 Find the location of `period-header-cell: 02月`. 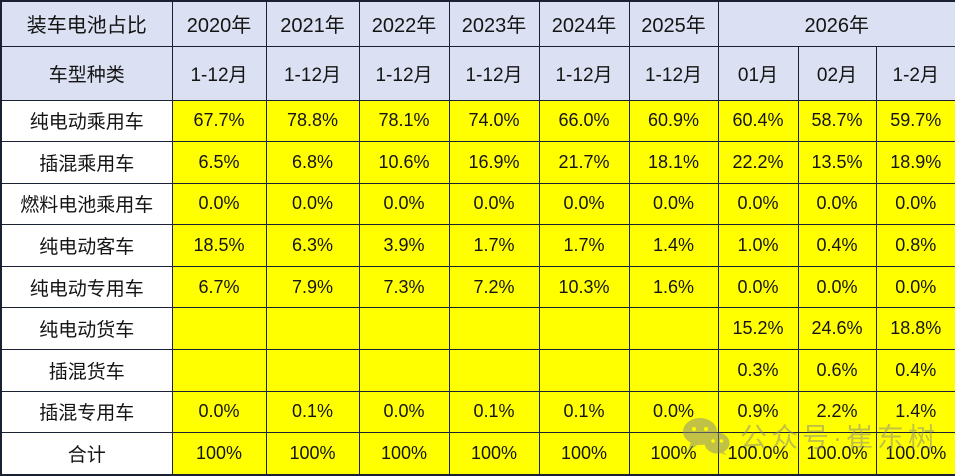

period-header-cell: 02月 is located at coordinates (837, 73).